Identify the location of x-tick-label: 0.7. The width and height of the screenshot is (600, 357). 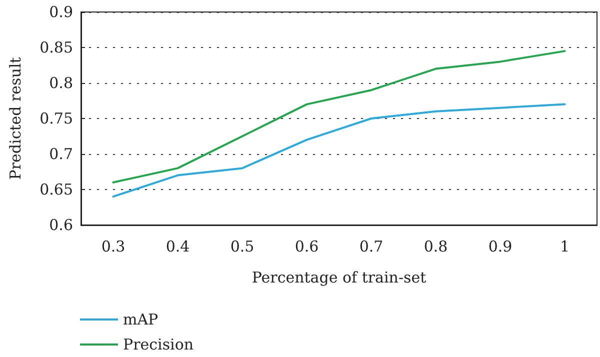
(371, 247).